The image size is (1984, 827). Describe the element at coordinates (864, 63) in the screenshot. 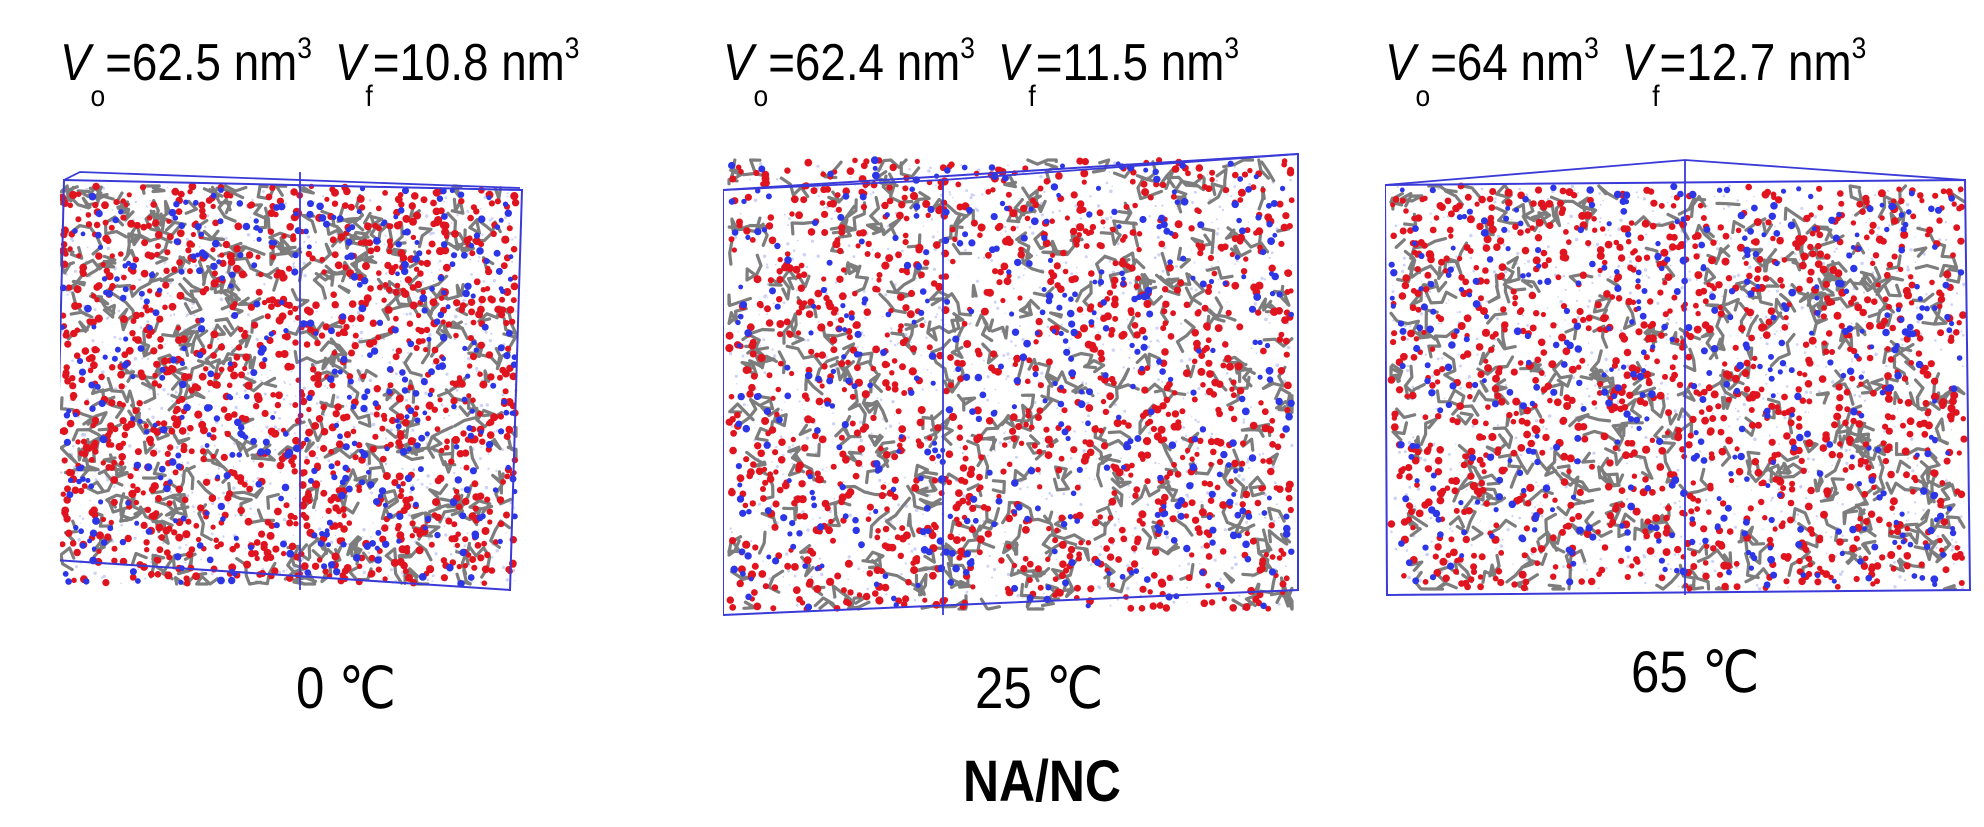

I see `vo-value: =62.4 nm` at that location.